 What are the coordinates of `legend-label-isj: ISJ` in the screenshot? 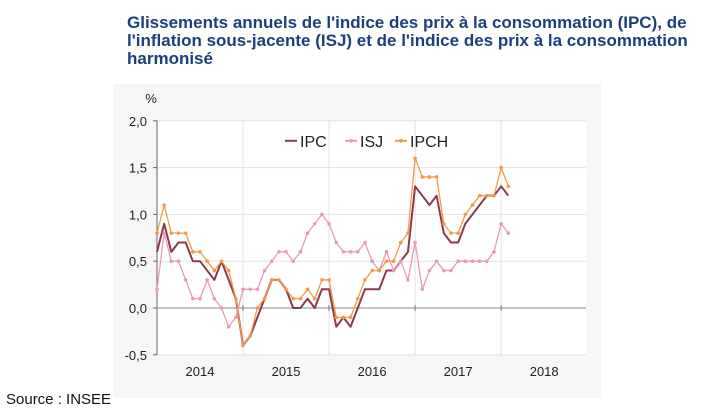 It's located at (371, 142).